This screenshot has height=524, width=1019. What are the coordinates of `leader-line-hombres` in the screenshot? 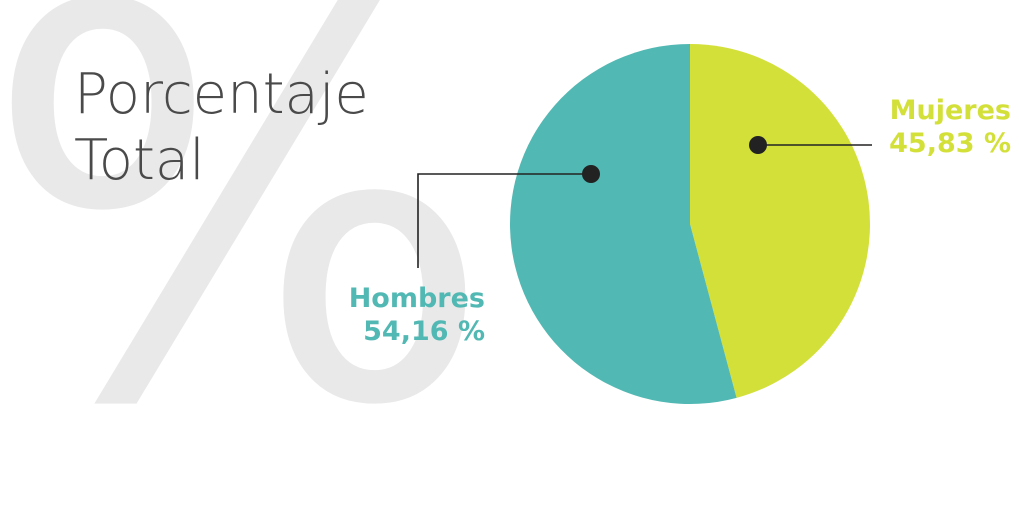 It's located at (504, 220).